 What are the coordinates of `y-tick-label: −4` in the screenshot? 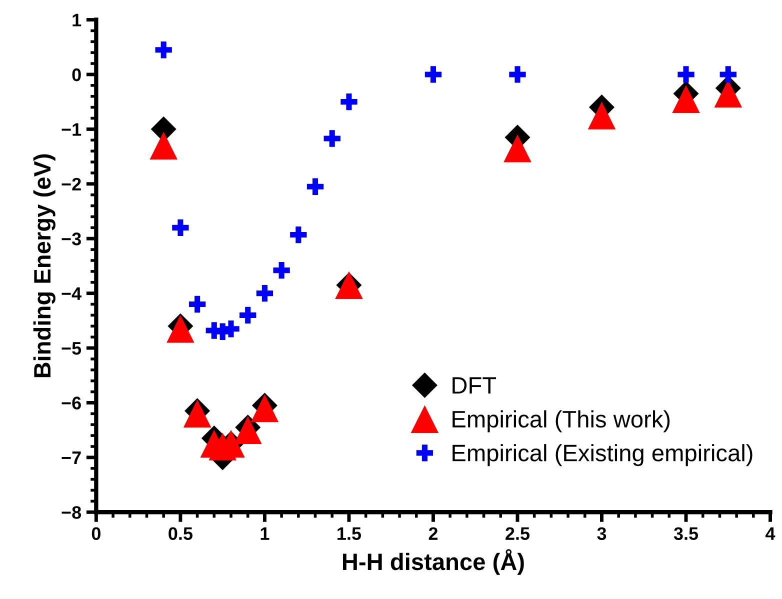 It's located at (72, 293).